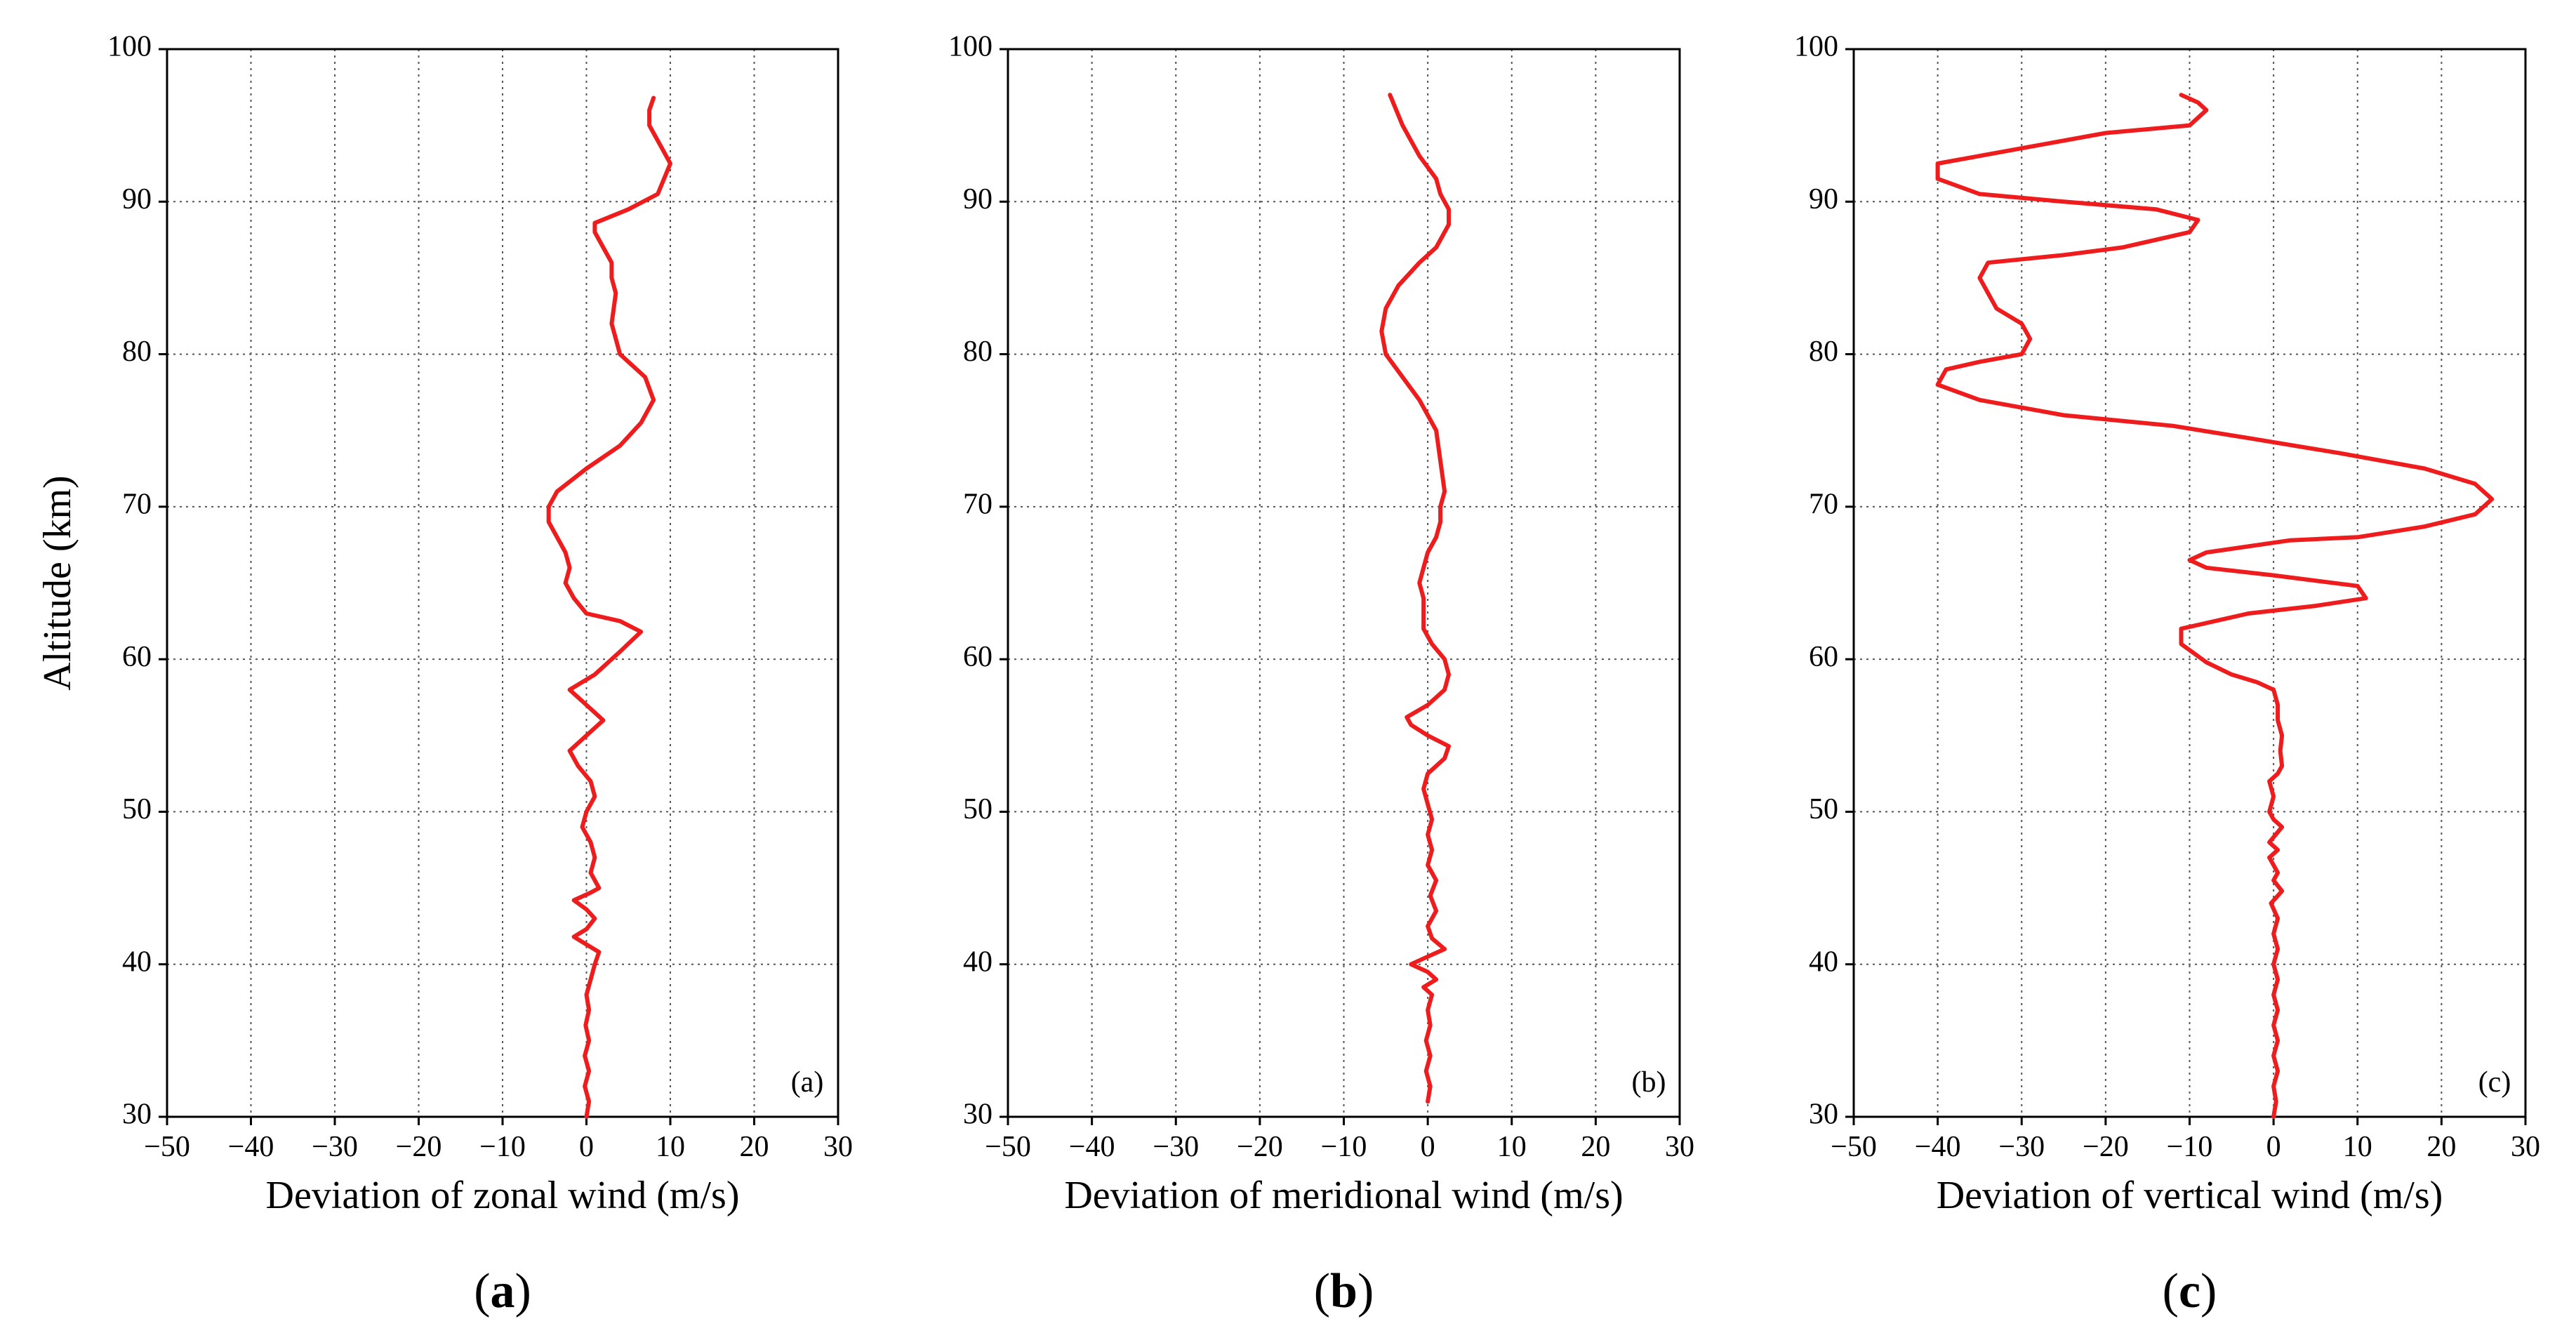  I want to click on caption-letter: c, so click(2190, 1291).